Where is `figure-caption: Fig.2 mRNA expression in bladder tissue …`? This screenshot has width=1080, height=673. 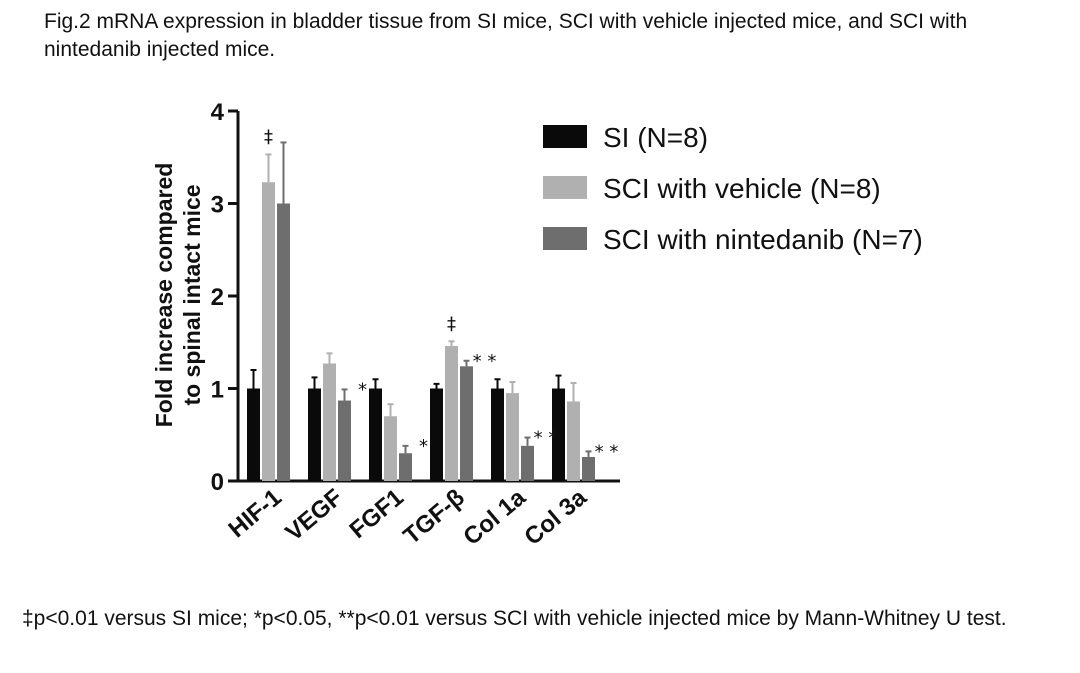
figure-caption: Fig.2 mRNA expression in bladder tissue … is located at coordinates (506, 35).